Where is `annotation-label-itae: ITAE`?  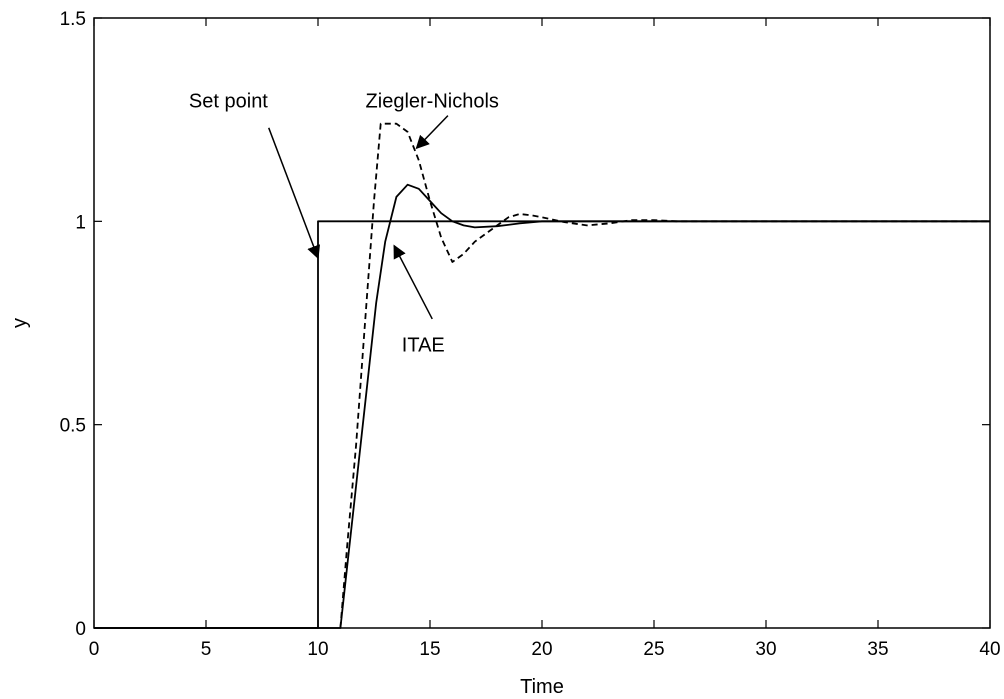
annotation-label-itae: ITAE is located at coordinates (423, 345).